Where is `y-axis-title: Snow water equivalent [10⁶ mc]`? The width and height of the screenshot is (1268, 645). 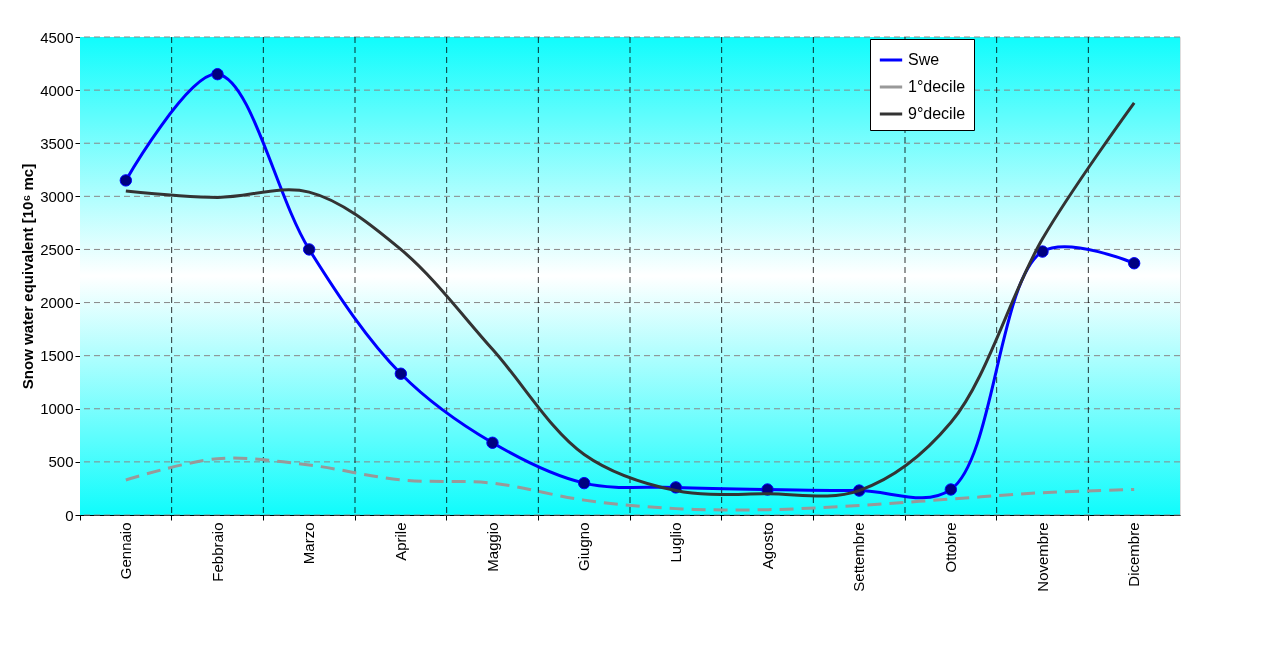
y-axis-title: Snow water equivalent [10⁶ mc] is located at coordinates (28, 276).